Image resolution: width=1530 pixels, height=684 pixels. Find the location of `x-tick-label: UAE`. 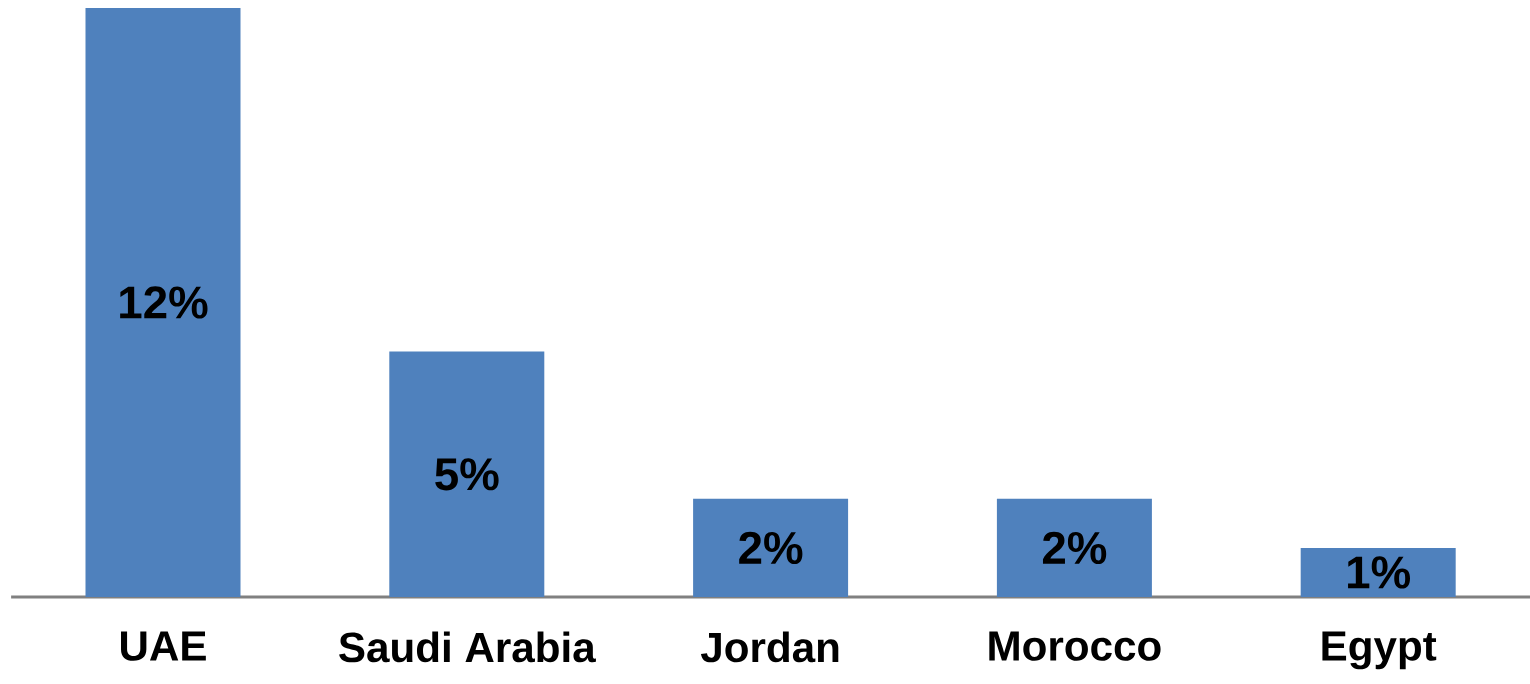

x-tick-label: UAE is located at coordinates (163, 646).